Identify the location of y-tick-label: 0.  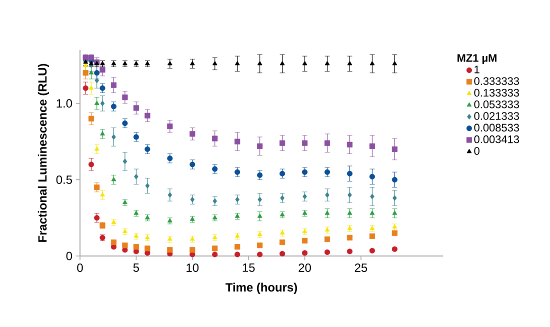
(69, 256).